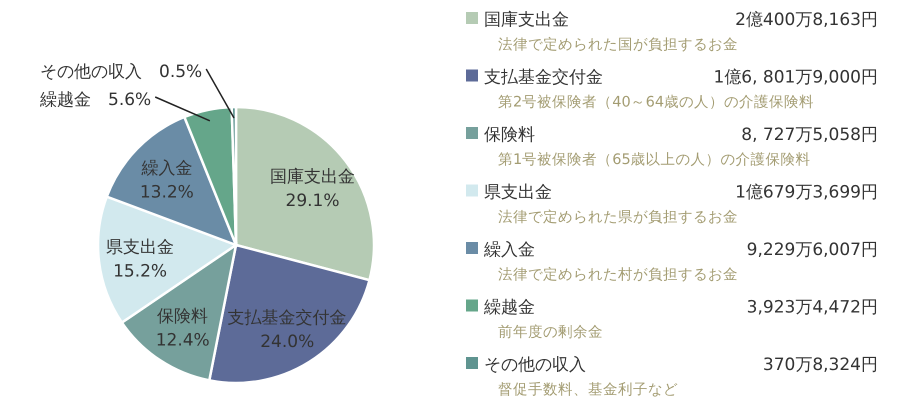 The height and width of the screenshot is (399, 900). Describe the element at coordinates (509, 135) in the screenshot. I see `legend-label: 保険料` at that location.